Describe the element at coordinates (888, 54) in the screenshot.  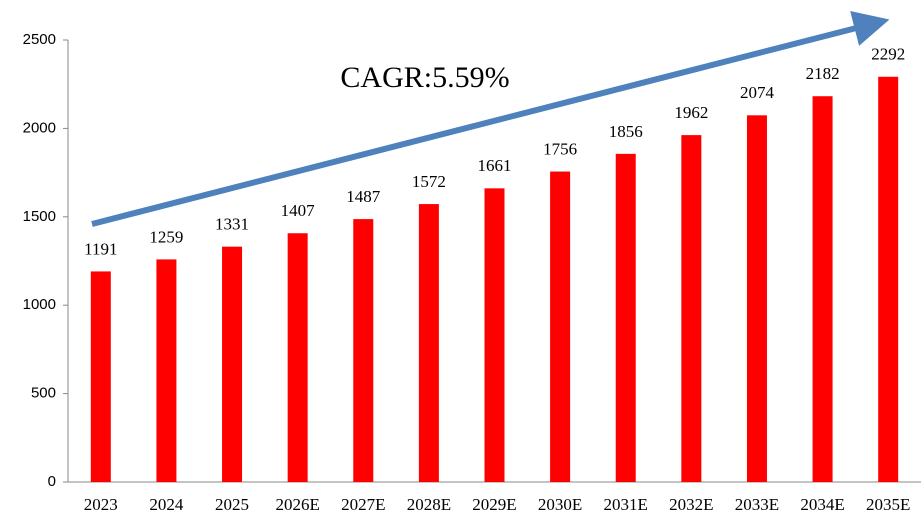
I see `data-label: 2292` at that location.